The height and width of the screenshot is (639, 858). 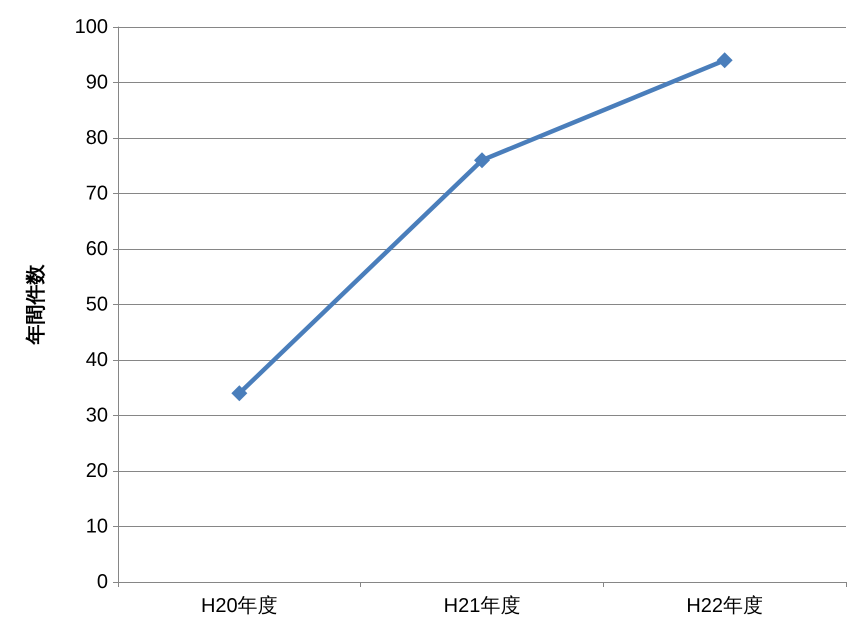 I want to click on x-tick-label: H22年度, so click(x=725, y=606).